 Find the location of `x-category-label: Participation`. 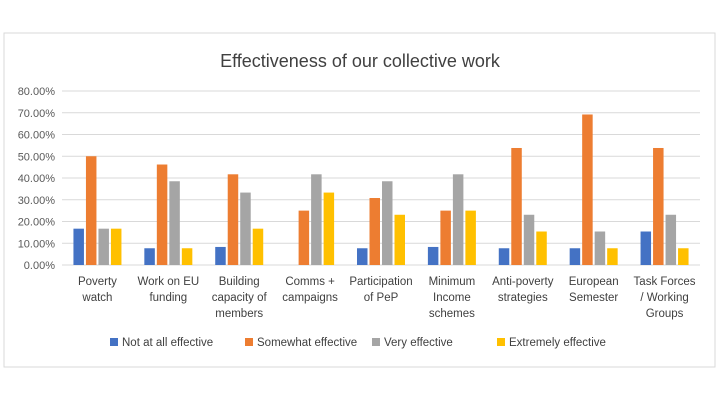

x-category-label: Participation is located at coordinates (380, 282).